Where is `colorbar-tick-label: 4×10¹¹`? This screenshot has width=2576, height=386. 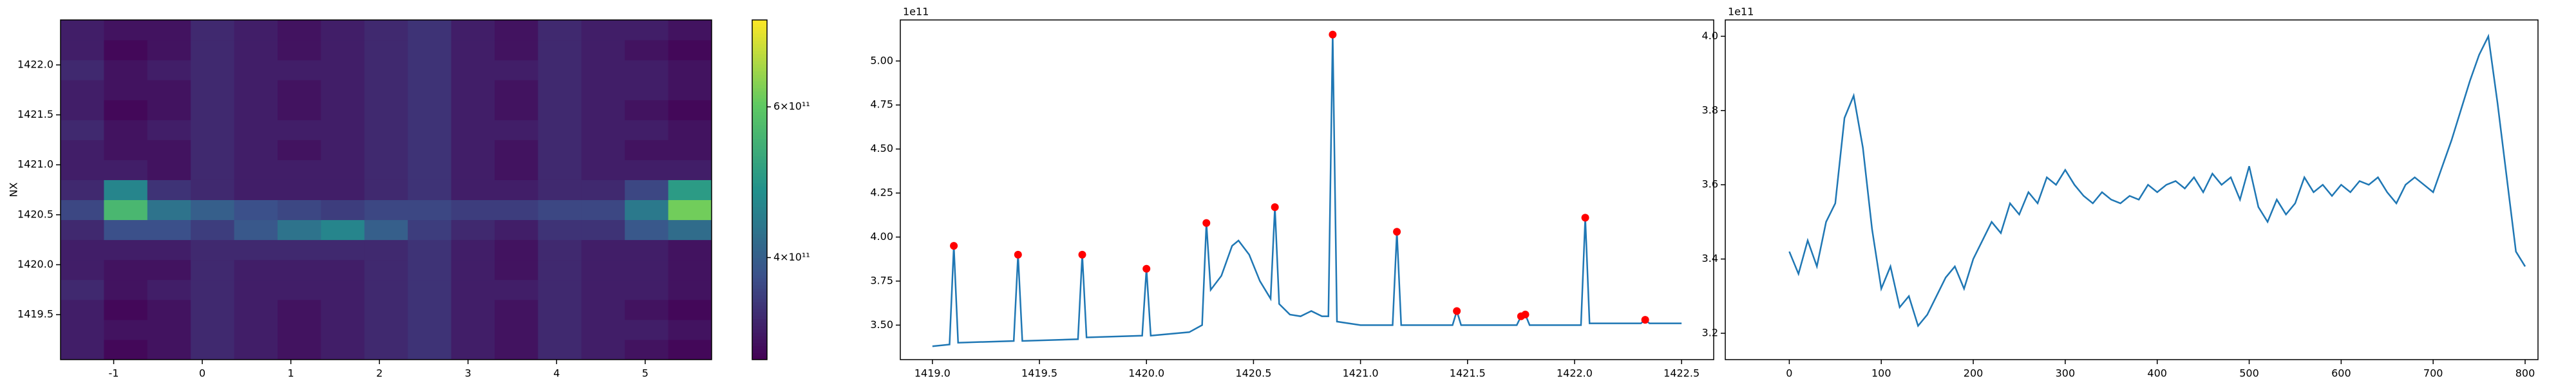
colorbar-tick-label: 4×10¹¹ is located at coordinates (791, 257).